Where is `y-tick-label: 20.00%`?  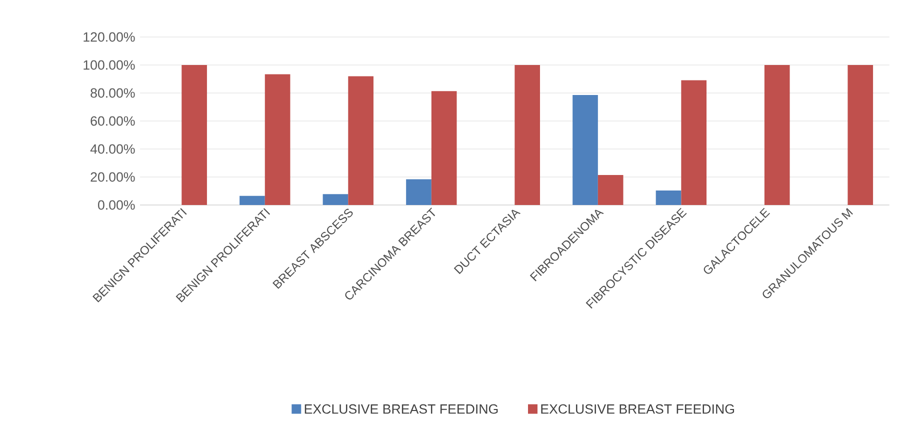
y-tick-label: 20.00% is located at coordinates (112, 177).